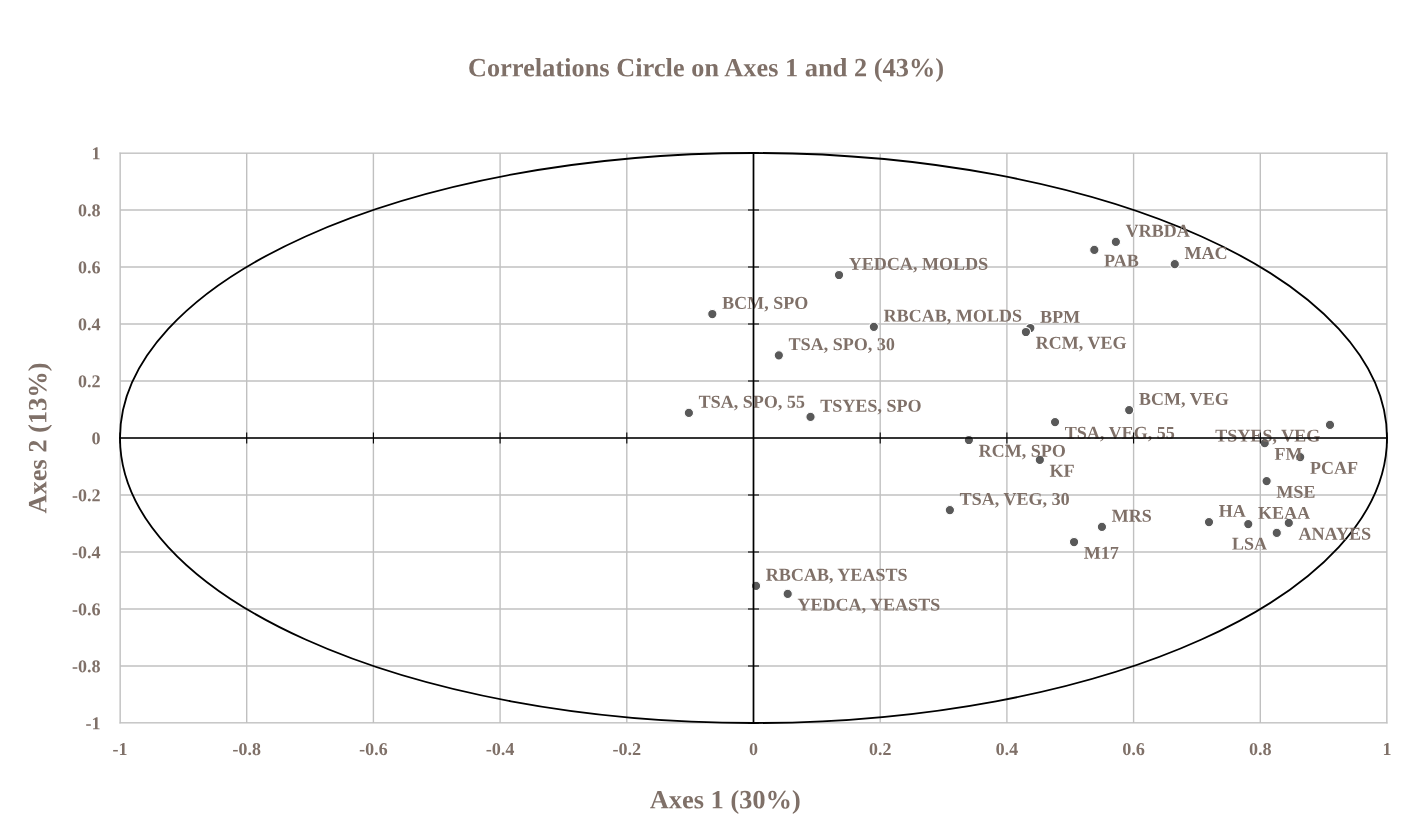  Describe the element at coordinates (86, 609) in the screenshot. I see `y-tick-label: -0.6` at that location.